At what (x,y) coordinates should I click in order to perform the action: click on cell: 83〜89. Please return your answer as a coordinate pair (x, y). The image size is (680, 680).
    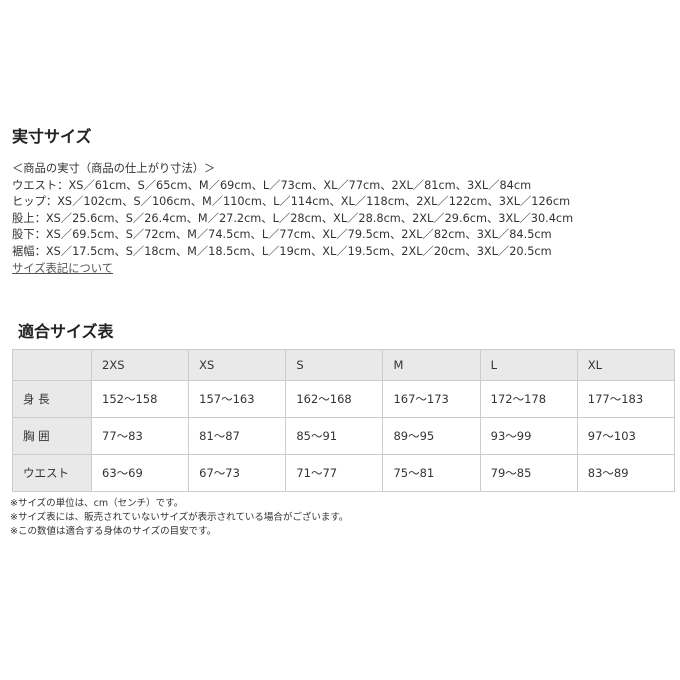
    Looking at the image, I should click on (626, 473).